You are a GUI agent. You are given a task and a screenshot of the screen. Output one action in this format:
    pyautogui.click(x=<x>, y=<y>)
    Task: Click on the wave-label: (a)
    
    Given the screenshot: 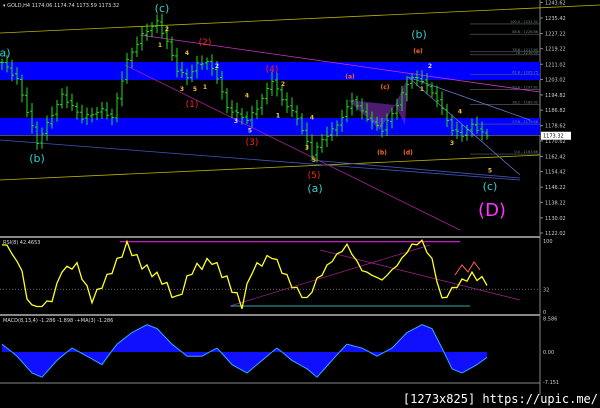 What is the action you would take?
    pyautogui.click(x=350, y=77)
    